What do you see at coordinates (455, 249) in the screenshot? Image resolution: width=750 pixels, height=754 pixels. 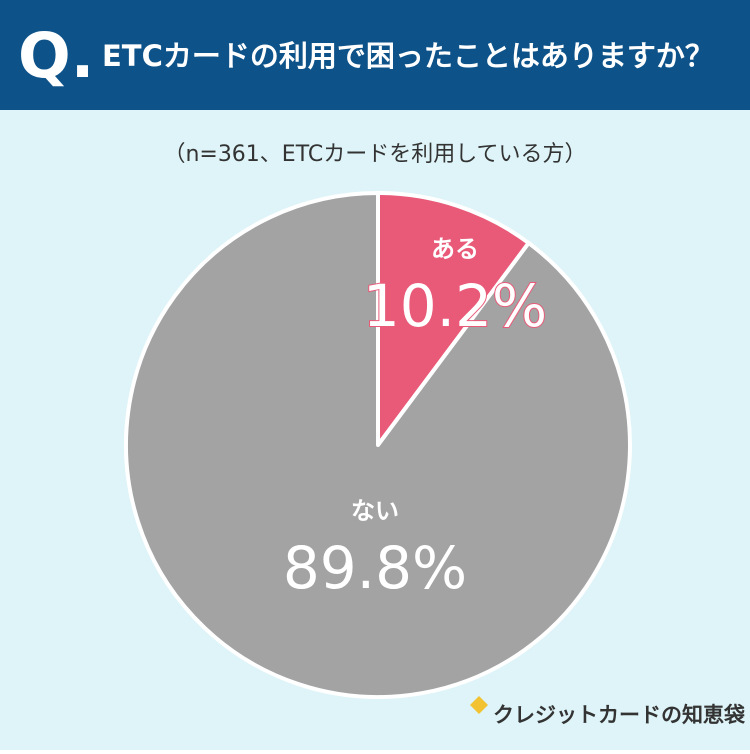 I see `slice-label: ある` at bounding box center [455, 249].